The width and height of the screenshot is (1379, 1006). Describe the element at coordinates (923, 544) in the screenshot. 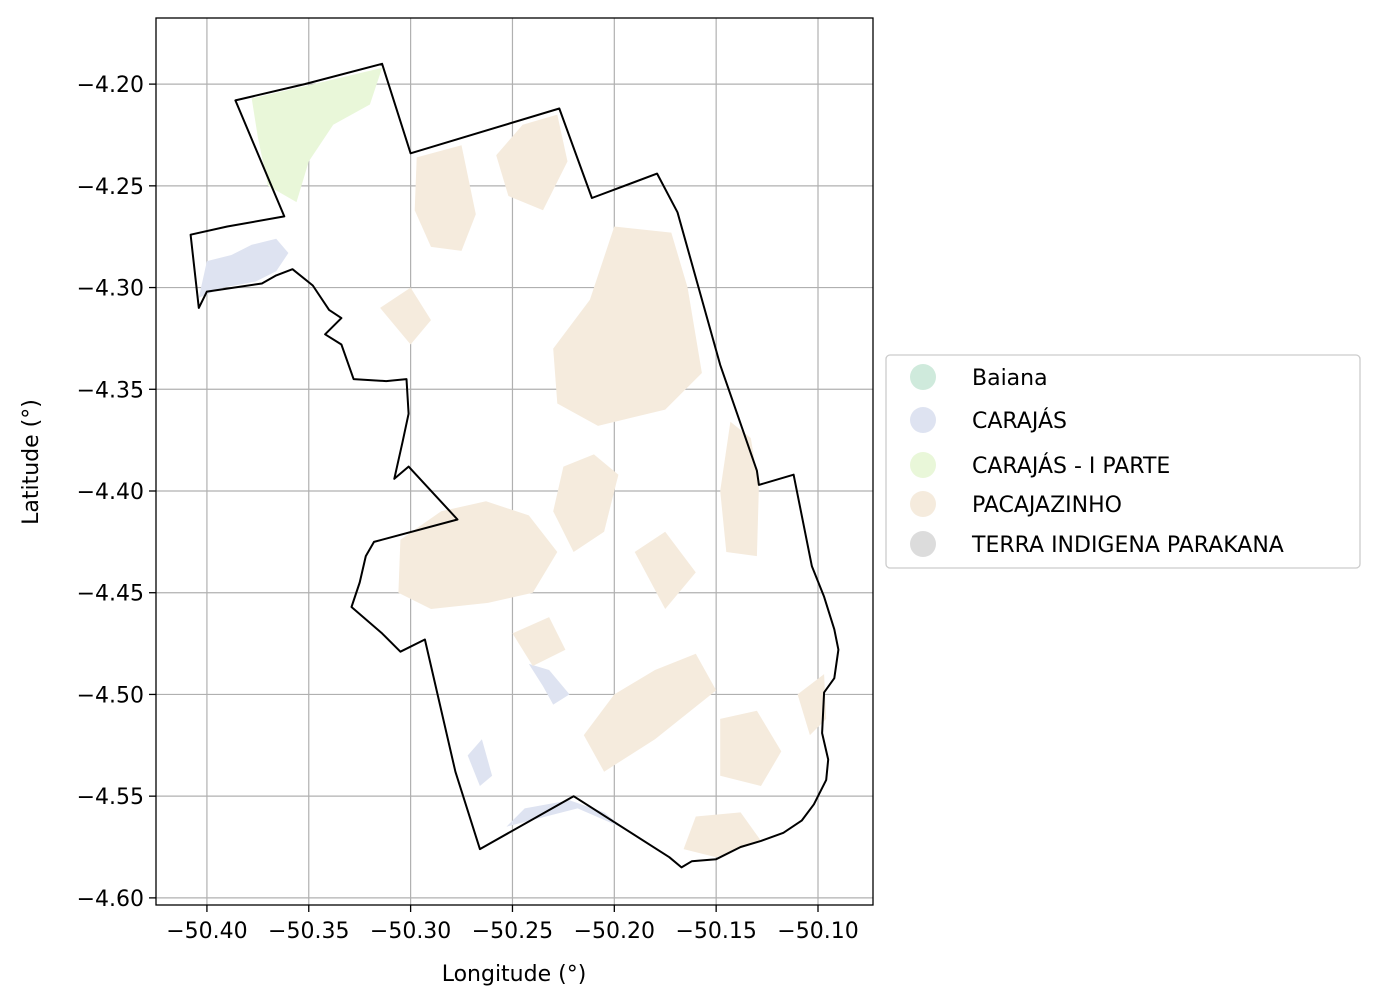

I see `legend-marker-terra-indigena-parakana` at that location.